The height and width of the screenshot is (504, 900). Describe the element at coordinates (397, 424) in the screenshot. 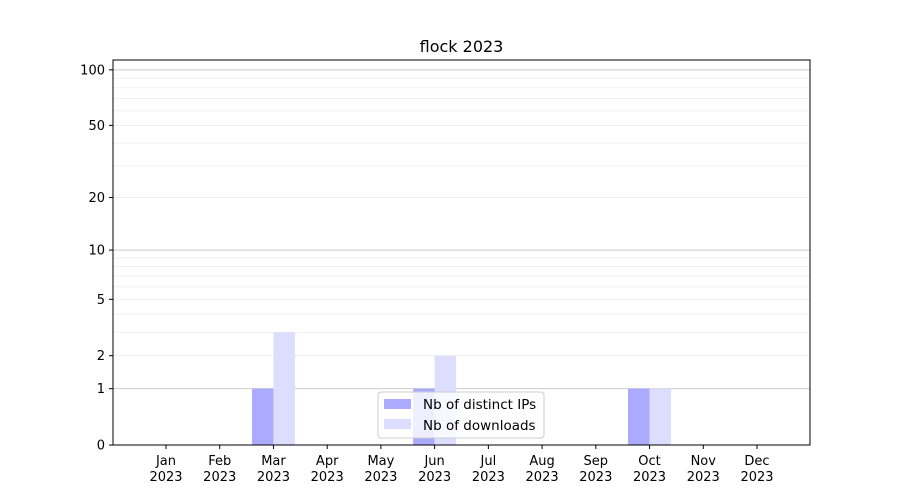

I see `legend-swatch-downloads` at that location.